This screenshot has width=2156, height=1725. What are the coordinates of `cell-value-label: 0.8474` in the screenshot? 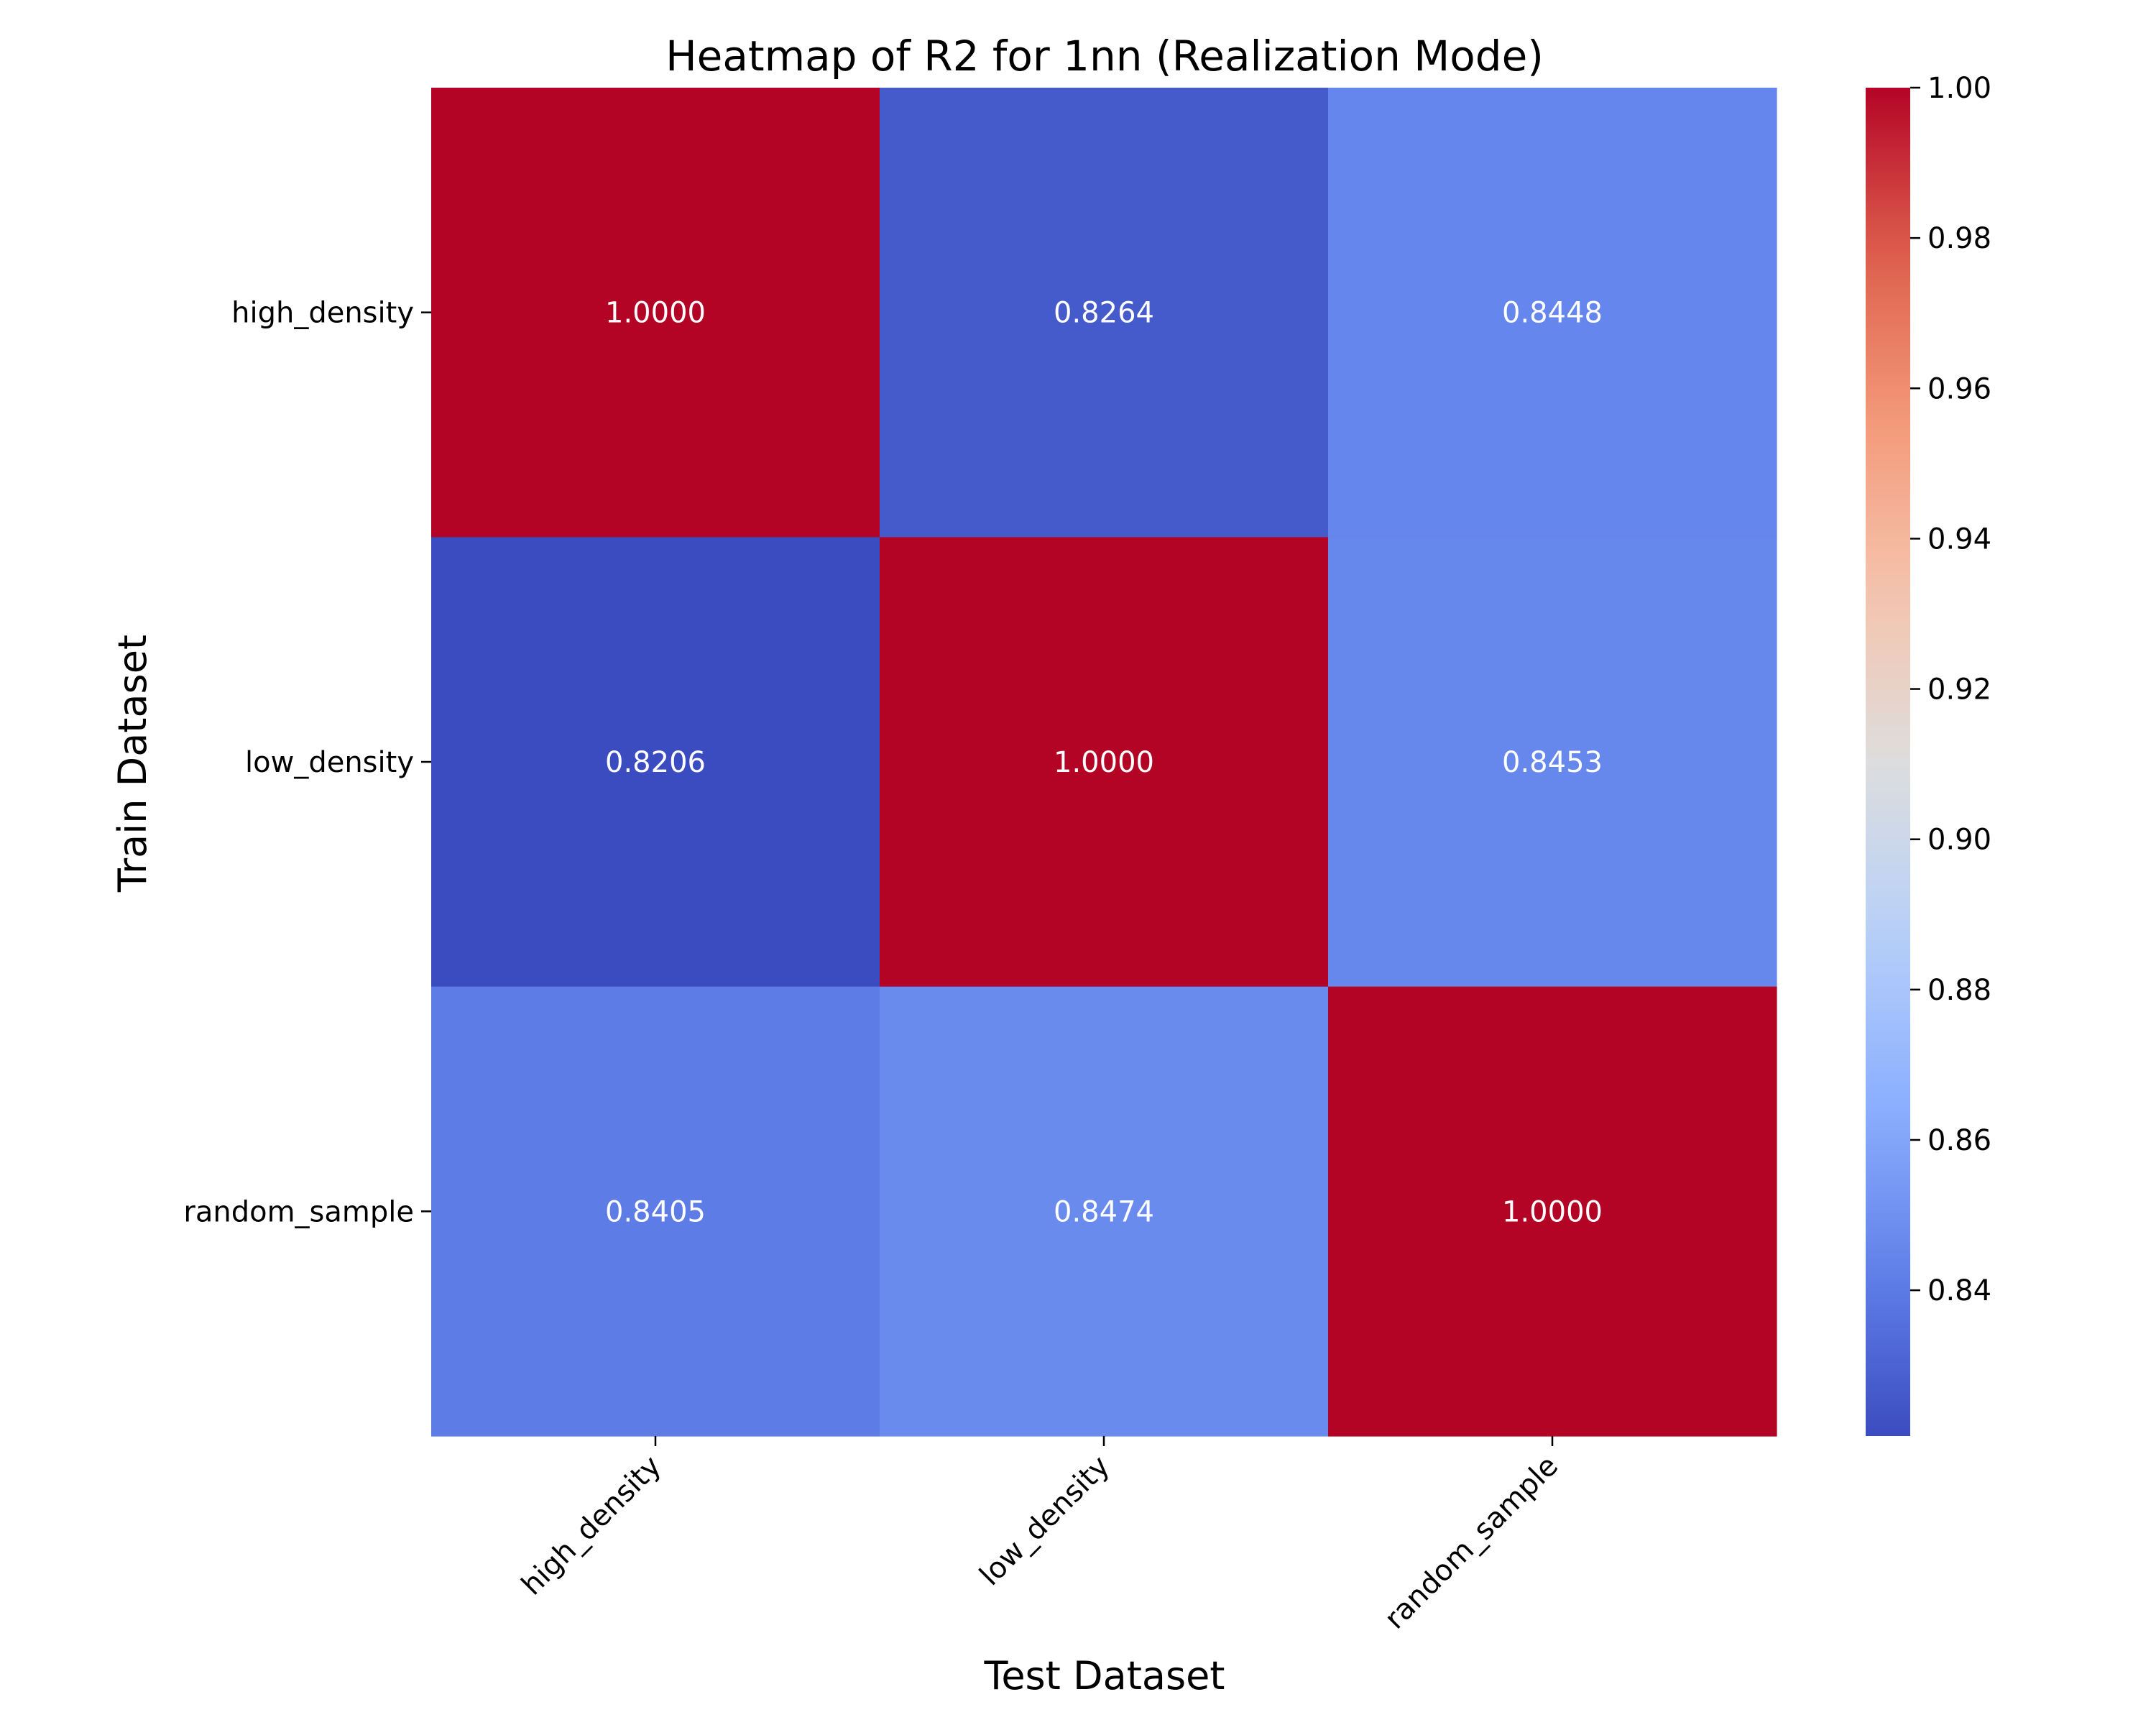 It's located at (1104, 1211).